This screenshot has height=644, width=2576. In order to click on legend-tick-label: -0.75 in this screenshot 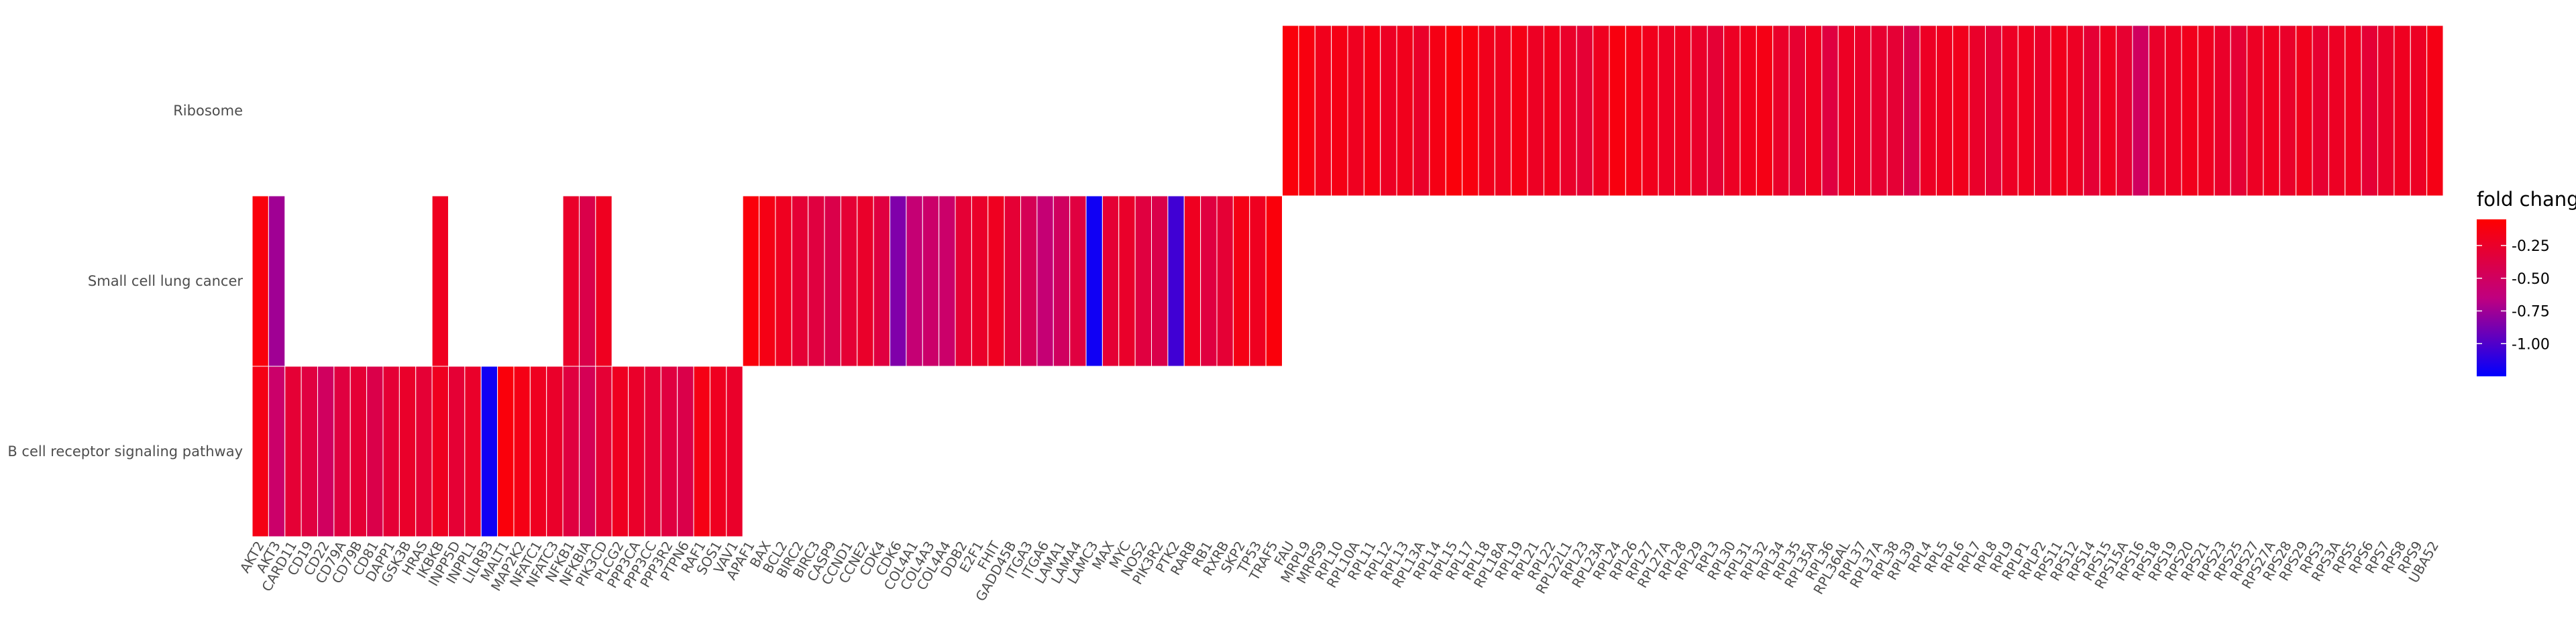, I will do `click(2531, 312)`.